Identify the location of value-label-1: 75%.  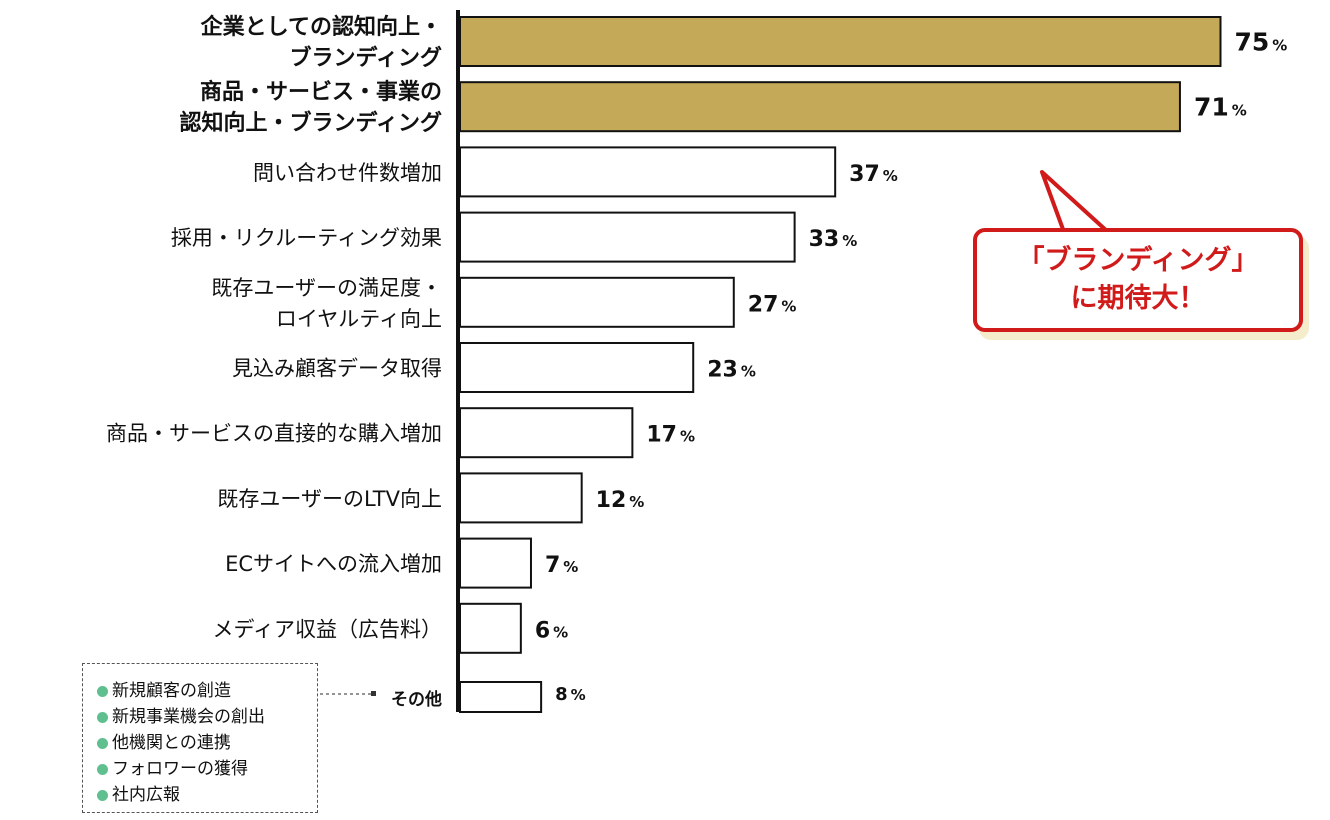
(1261, 42).